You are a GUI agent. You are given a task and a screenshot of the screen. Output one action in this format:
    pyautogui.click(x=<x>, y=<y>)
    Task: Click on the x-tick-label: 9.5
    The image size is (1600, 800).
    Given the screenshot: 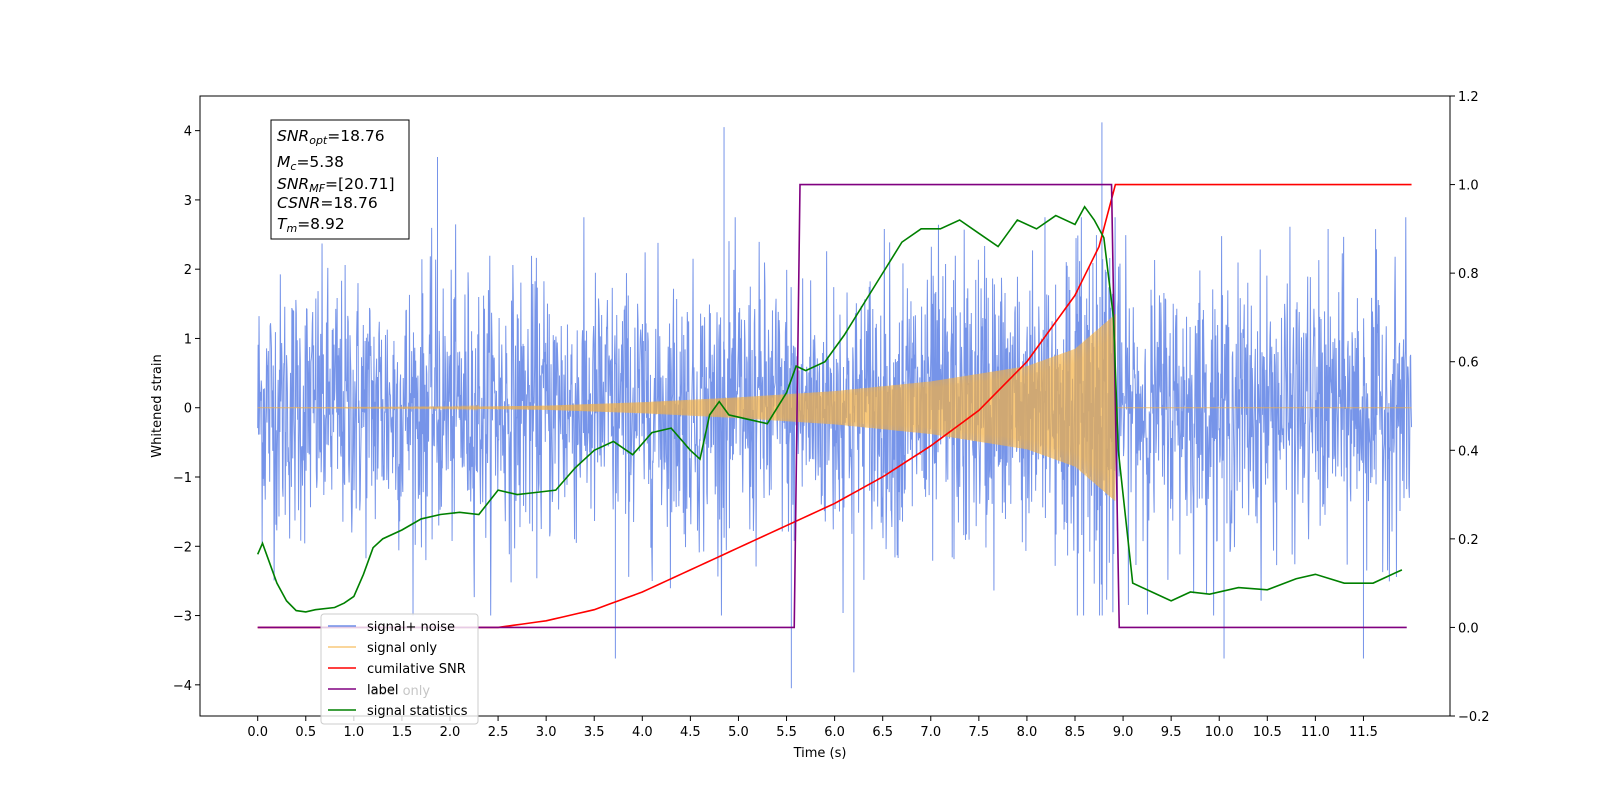 What is the action you would take?
    pyautogui.click(x=1171, y=732)
    